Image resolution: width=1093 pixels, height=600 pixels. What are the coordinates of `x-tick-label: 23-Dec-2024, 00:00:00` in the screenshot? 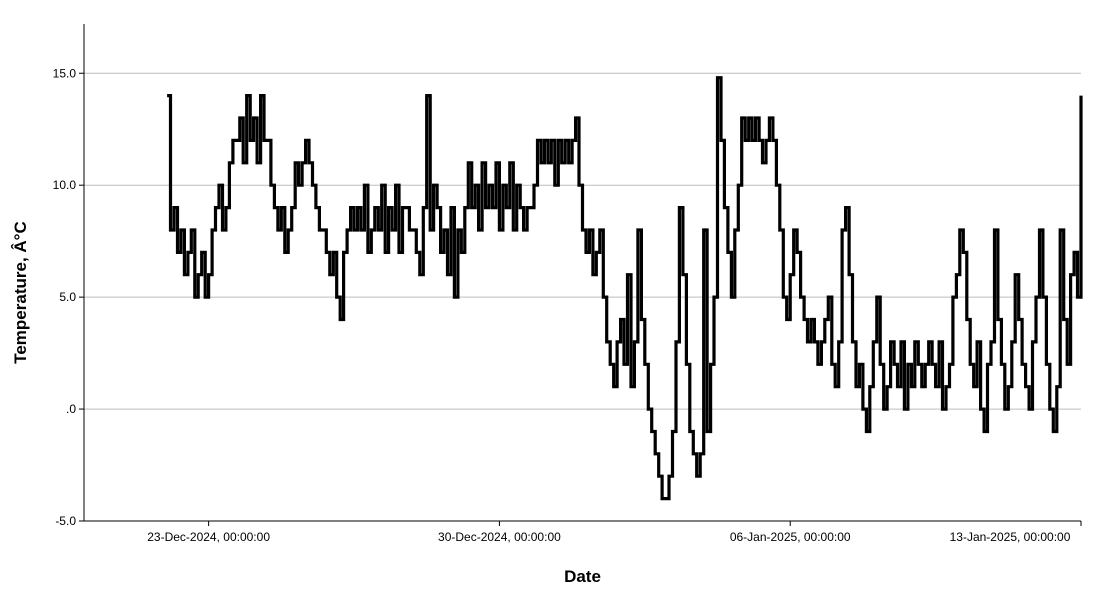 It's located at (208, 537).